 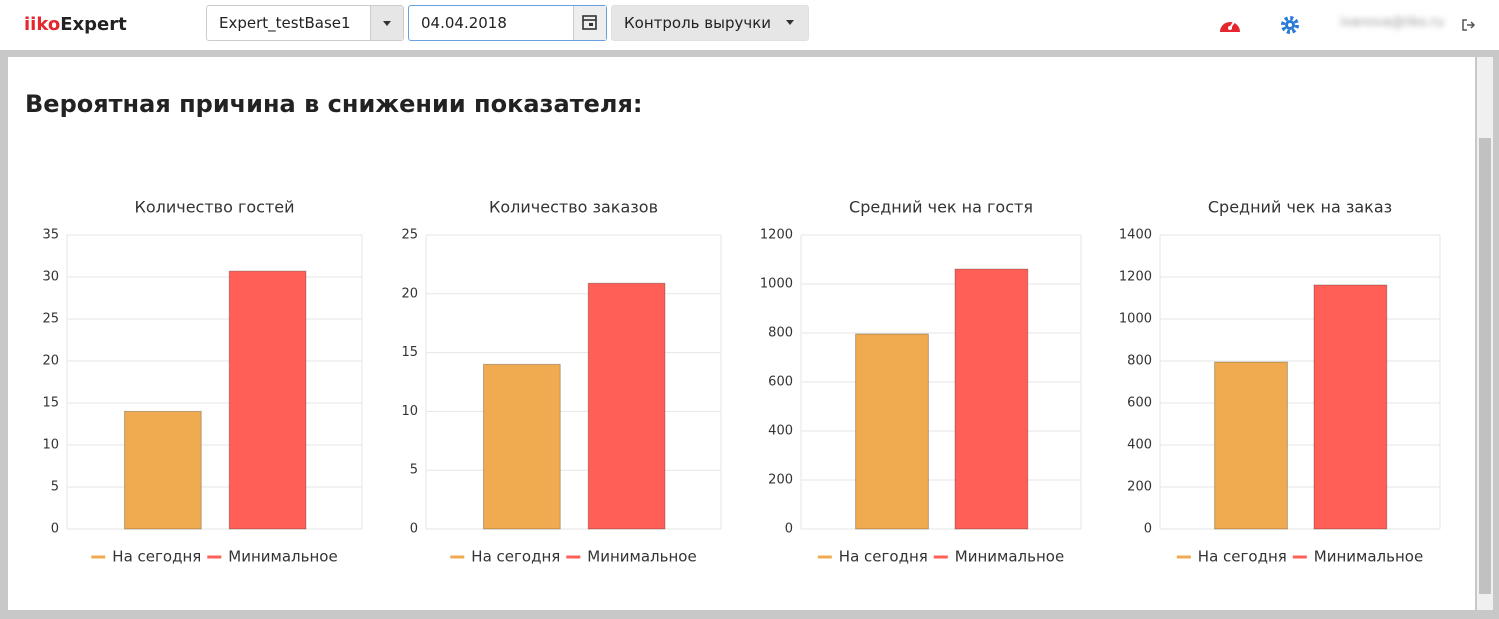 I want to click on chart-title: Средний чек на заказ, so click(x=1300, y=207).